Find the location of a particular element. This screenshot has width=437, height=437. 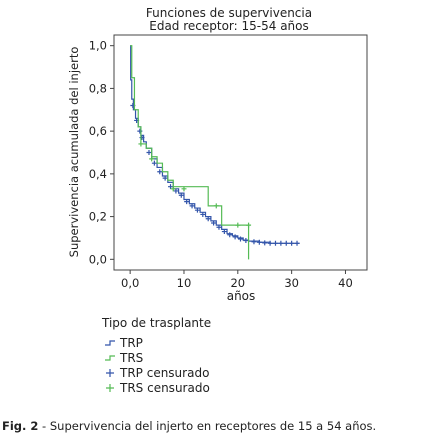

x-tick-label: 40 is located at coordinates (345, 283).